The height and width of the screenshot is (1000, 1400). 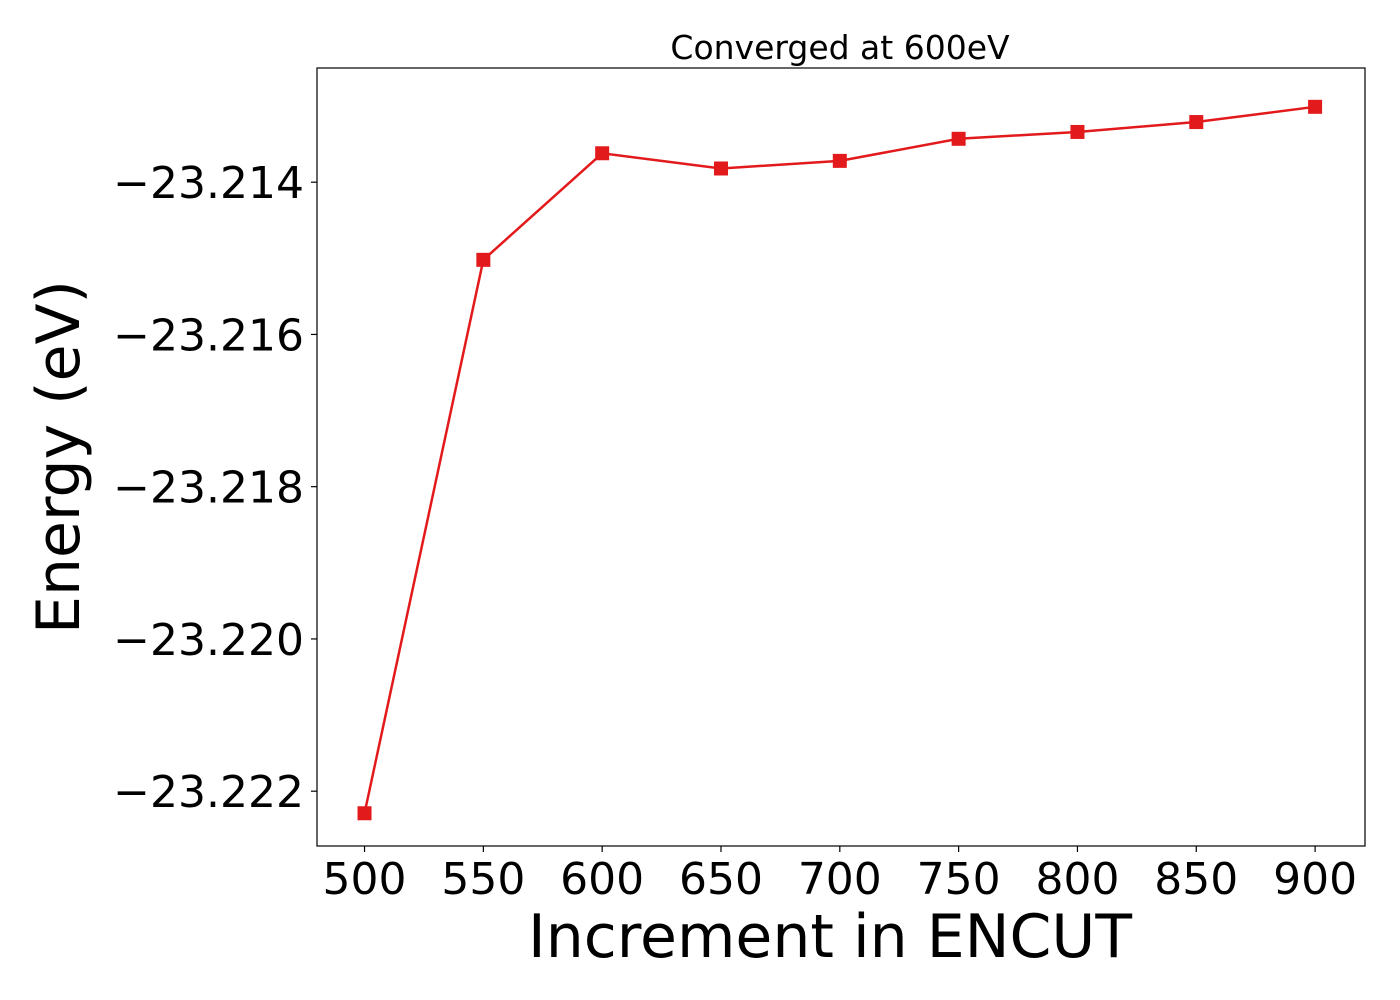 I want to click on x-tick-label: 650, so click(x=721, y=879).